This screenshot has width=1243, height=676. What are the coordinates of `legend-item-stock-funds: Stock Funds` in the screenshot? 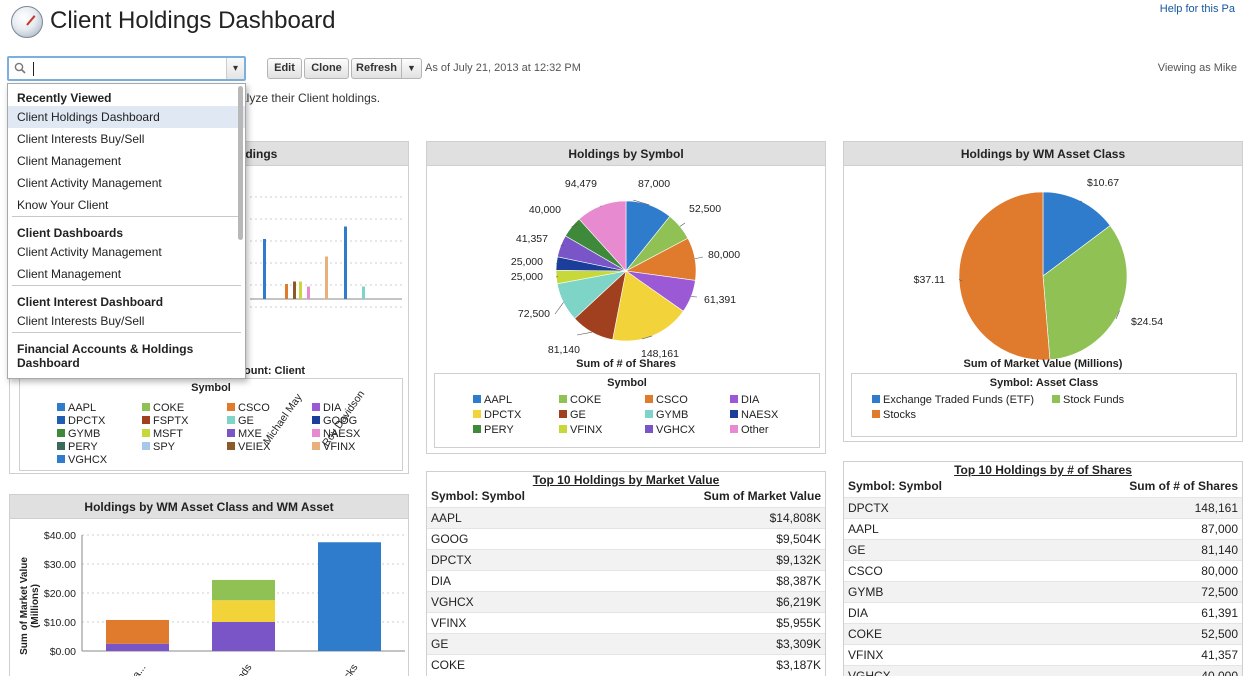 It's located at (1088, 400).